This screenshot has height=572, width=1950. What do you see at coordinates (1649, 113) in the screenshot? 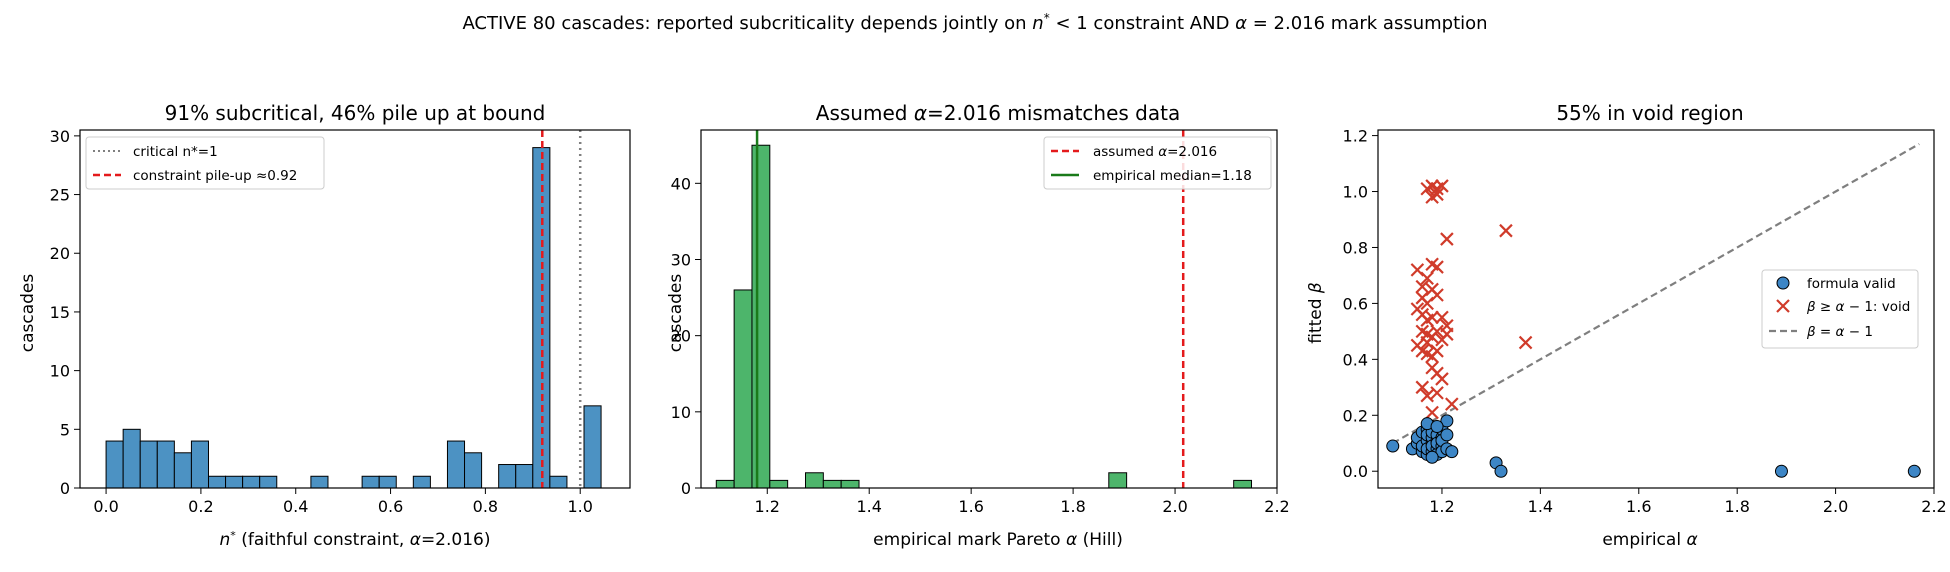
I see `panel3-title: 55% in void region` at bounding box center [1649, 113].